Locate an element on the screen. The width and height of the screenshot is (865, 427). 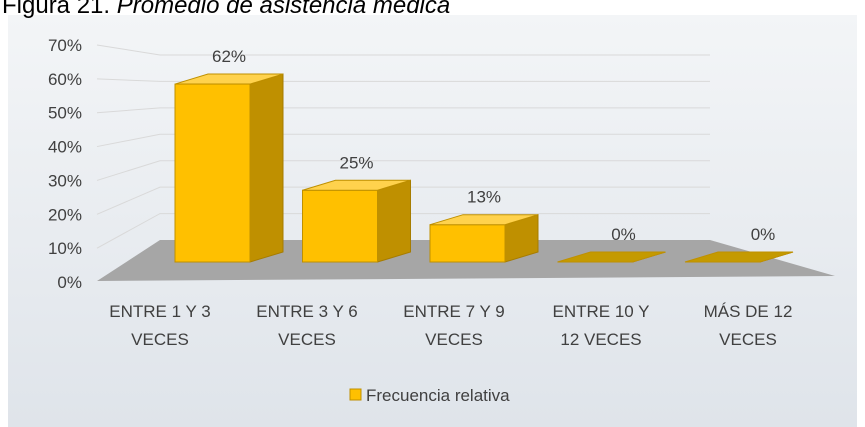
y-tick-label: 40% is located at coordinates (65, 147).